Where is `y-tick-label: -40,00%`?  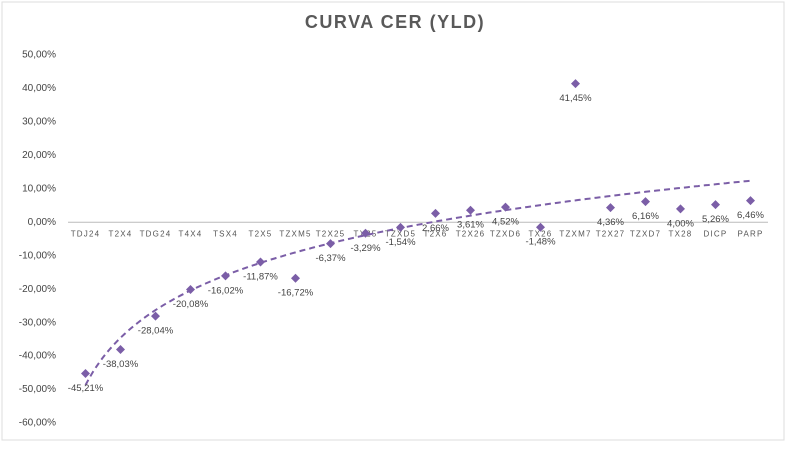
y-tick-label: -40,00% is located at coordinates (37, 356).